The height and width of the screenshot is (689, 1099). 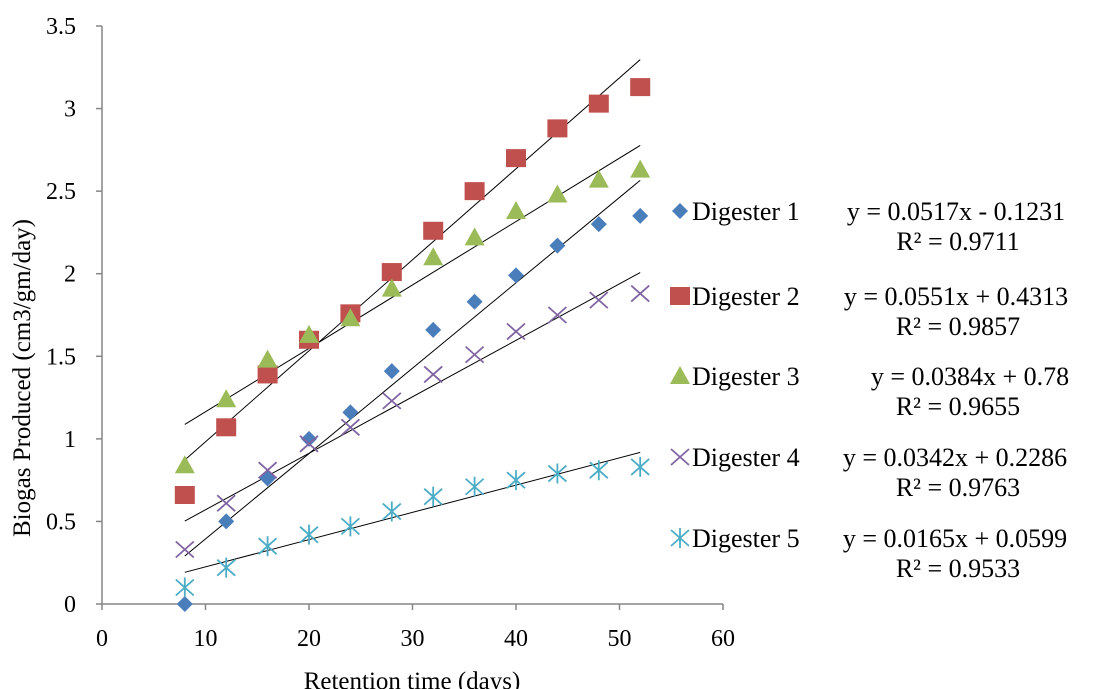 What do you see at coordinates (955, 457) in the screenshot?
I see `trend-equation: y = 0.0342x + 0.2286` at bounding box center [955, 457].